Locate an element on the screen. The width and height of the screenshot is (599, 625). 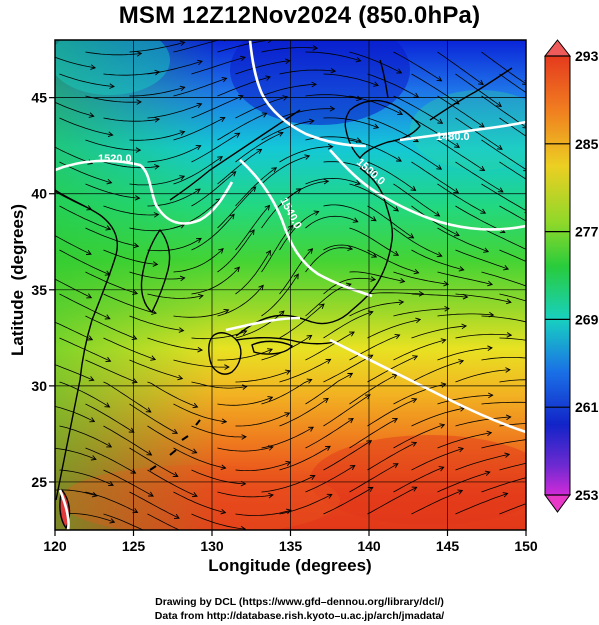
x-tick-label: 135 is located at coordinates (291, 546).